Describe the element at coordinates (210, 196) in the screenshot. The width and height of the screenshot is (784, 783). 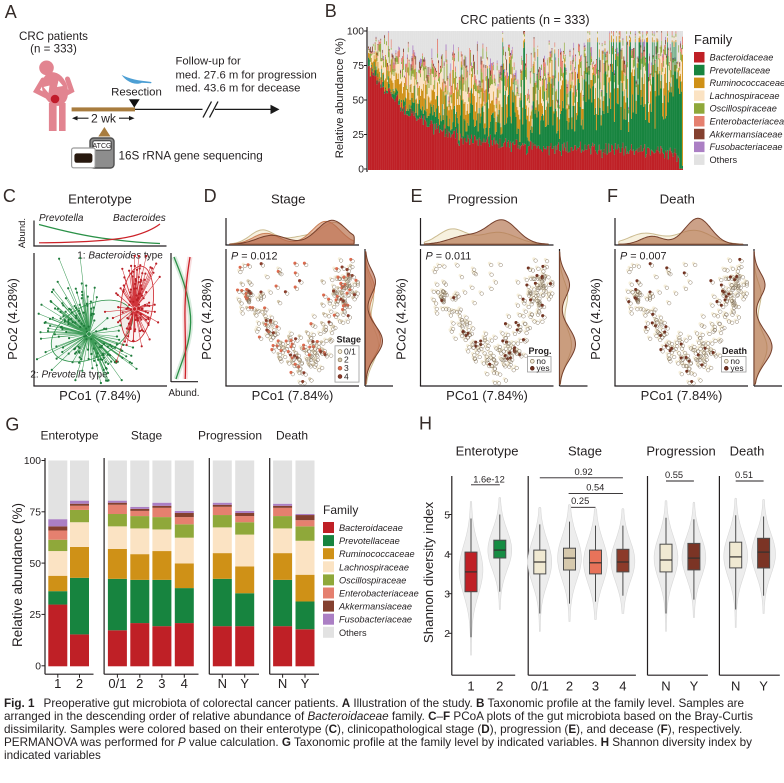
I see `svg-text: D` at that location.